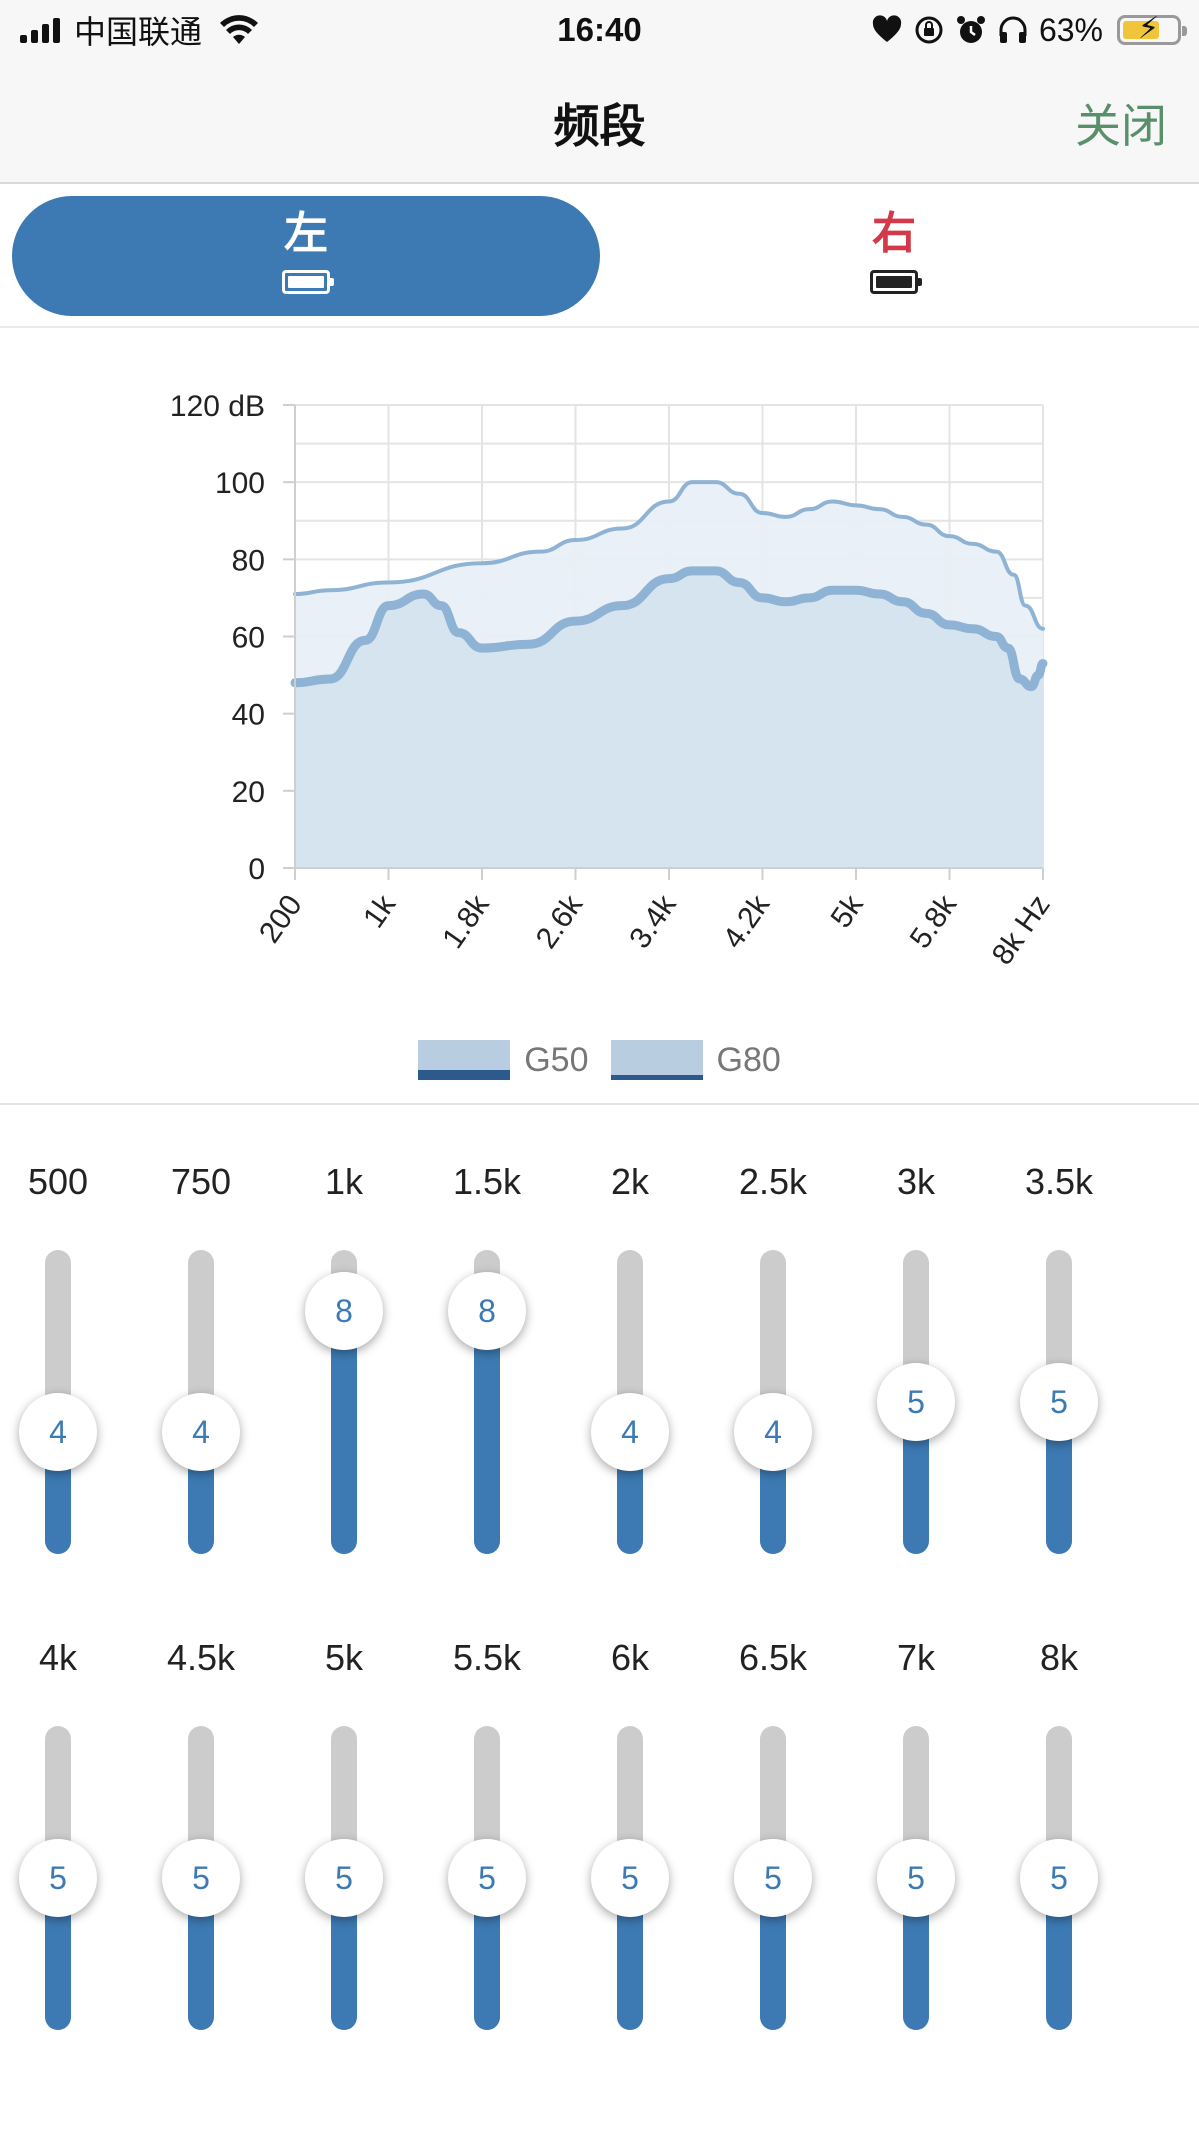  What do you see at coordinates (1059, 1657) in the screenshot?
I see `band-label: 8k` at bounding box center [1059, 1657].